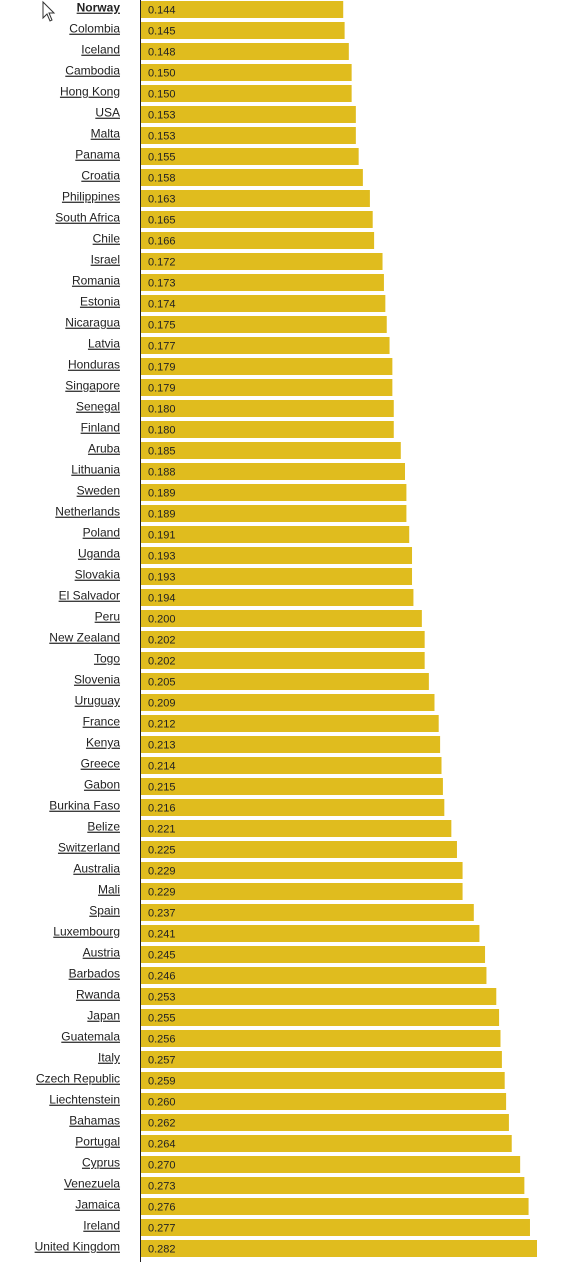 This screenshot has width=569, height=1262. What do you see at coordinates (109, 890) in the screenshot?
I see `country-link: Mali` at bounding box center [109, 890].